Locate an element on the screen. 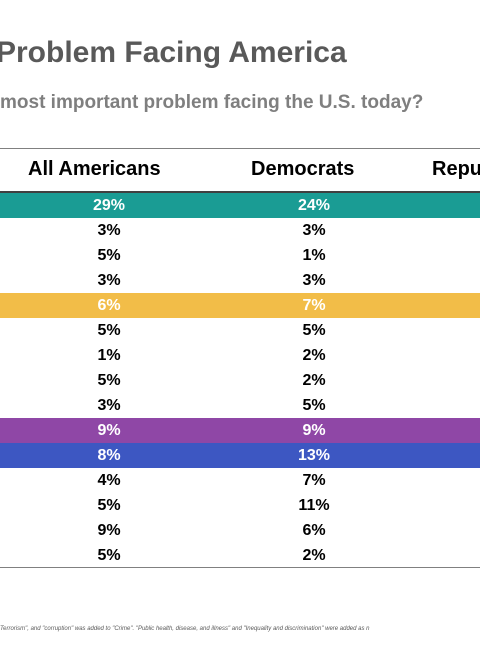  table-row-highlighted: 29% 24% is located at coordinates (240, 205).